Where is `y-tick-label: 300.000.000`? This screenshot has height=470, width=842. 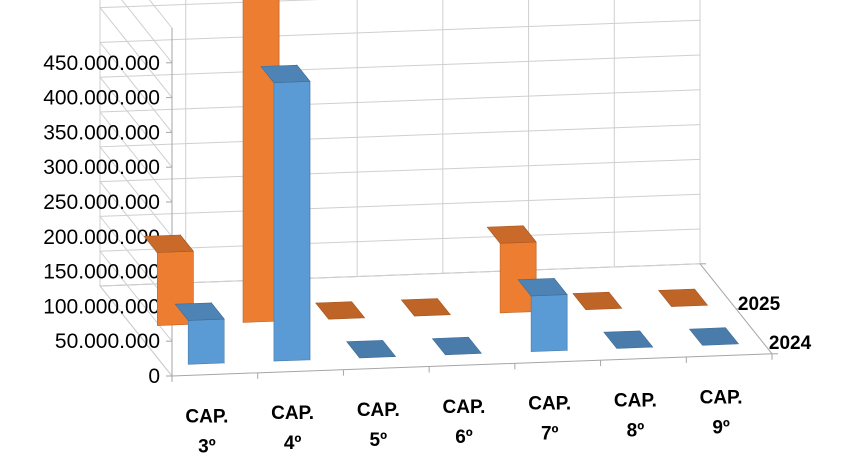 y-tick-label: 300.000.000 is located at coordinates (101, 167).